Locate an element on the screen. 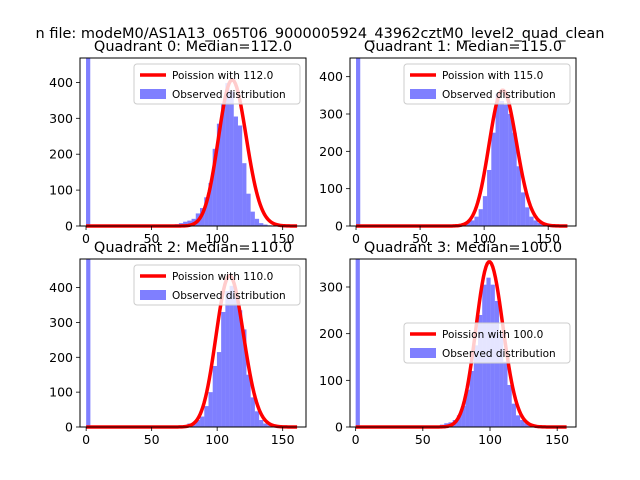  legend: Poission with 112.0 Observed distribution is located at coordinates (217, 84).